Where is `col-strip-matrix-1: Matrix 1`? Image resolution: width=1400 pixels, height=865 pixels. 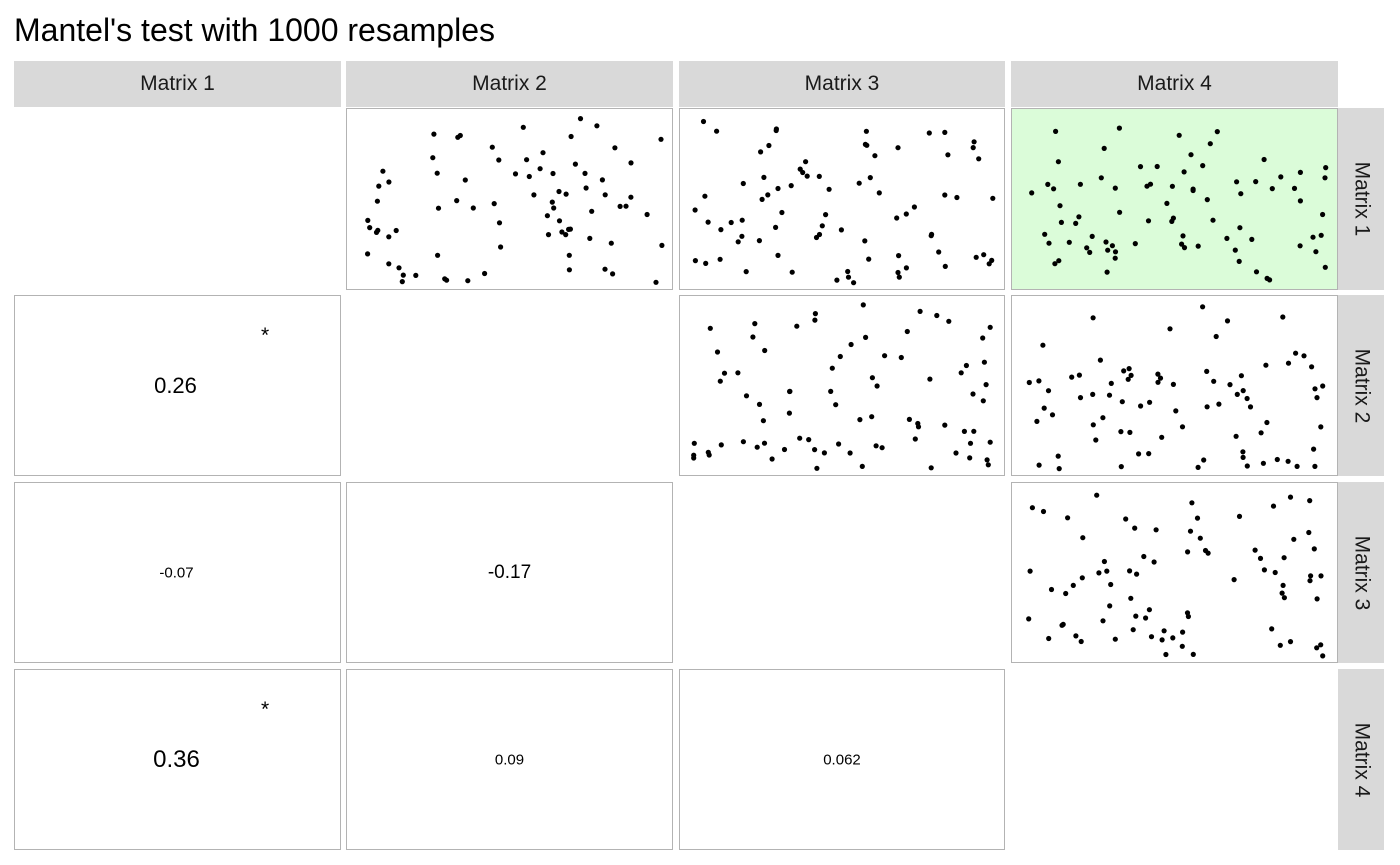 col-strip-matrix-1: Matrix 1 is located at coordinates (177, 84).